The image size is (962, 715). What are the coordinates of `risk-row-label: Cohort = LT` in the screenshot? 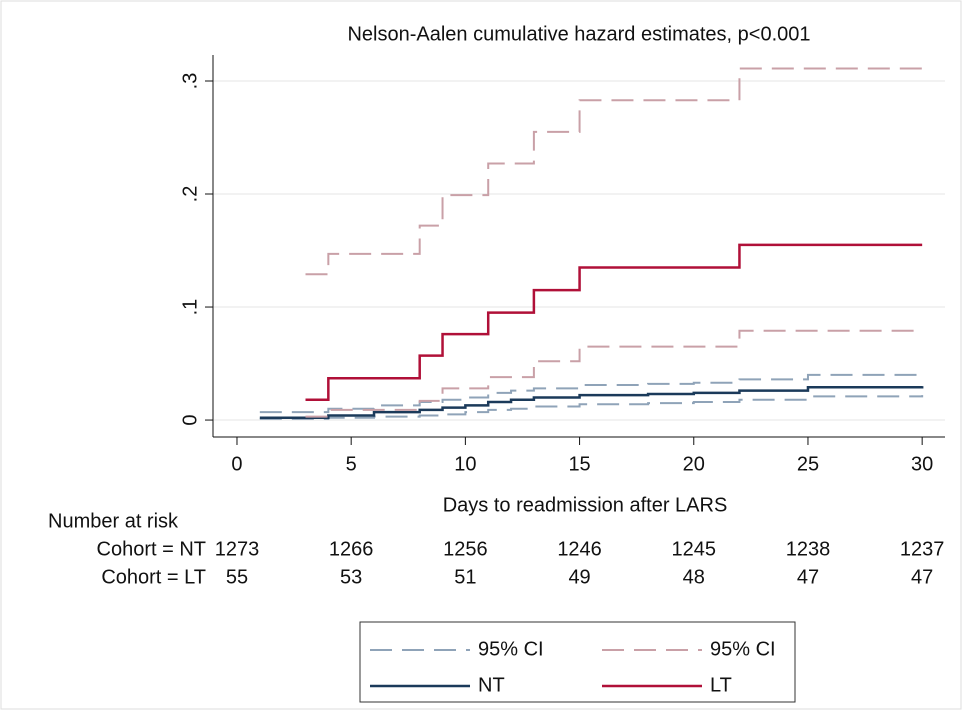 It's located at (153, 577).